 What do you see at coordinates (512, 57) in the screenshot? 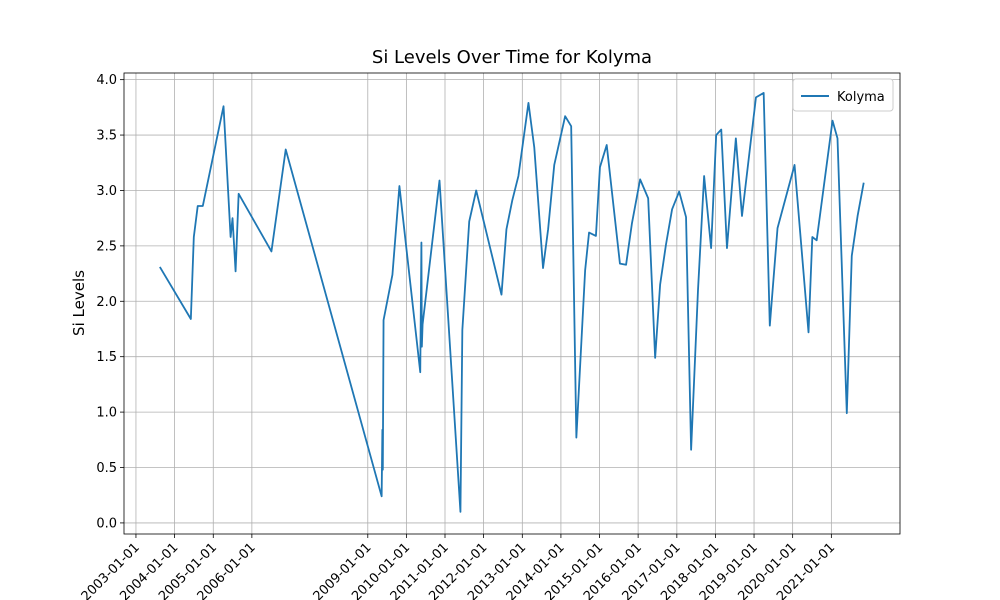
I see `chart-title: Si Levels Over Time for Kolyma` at bounding box center [512, 57].